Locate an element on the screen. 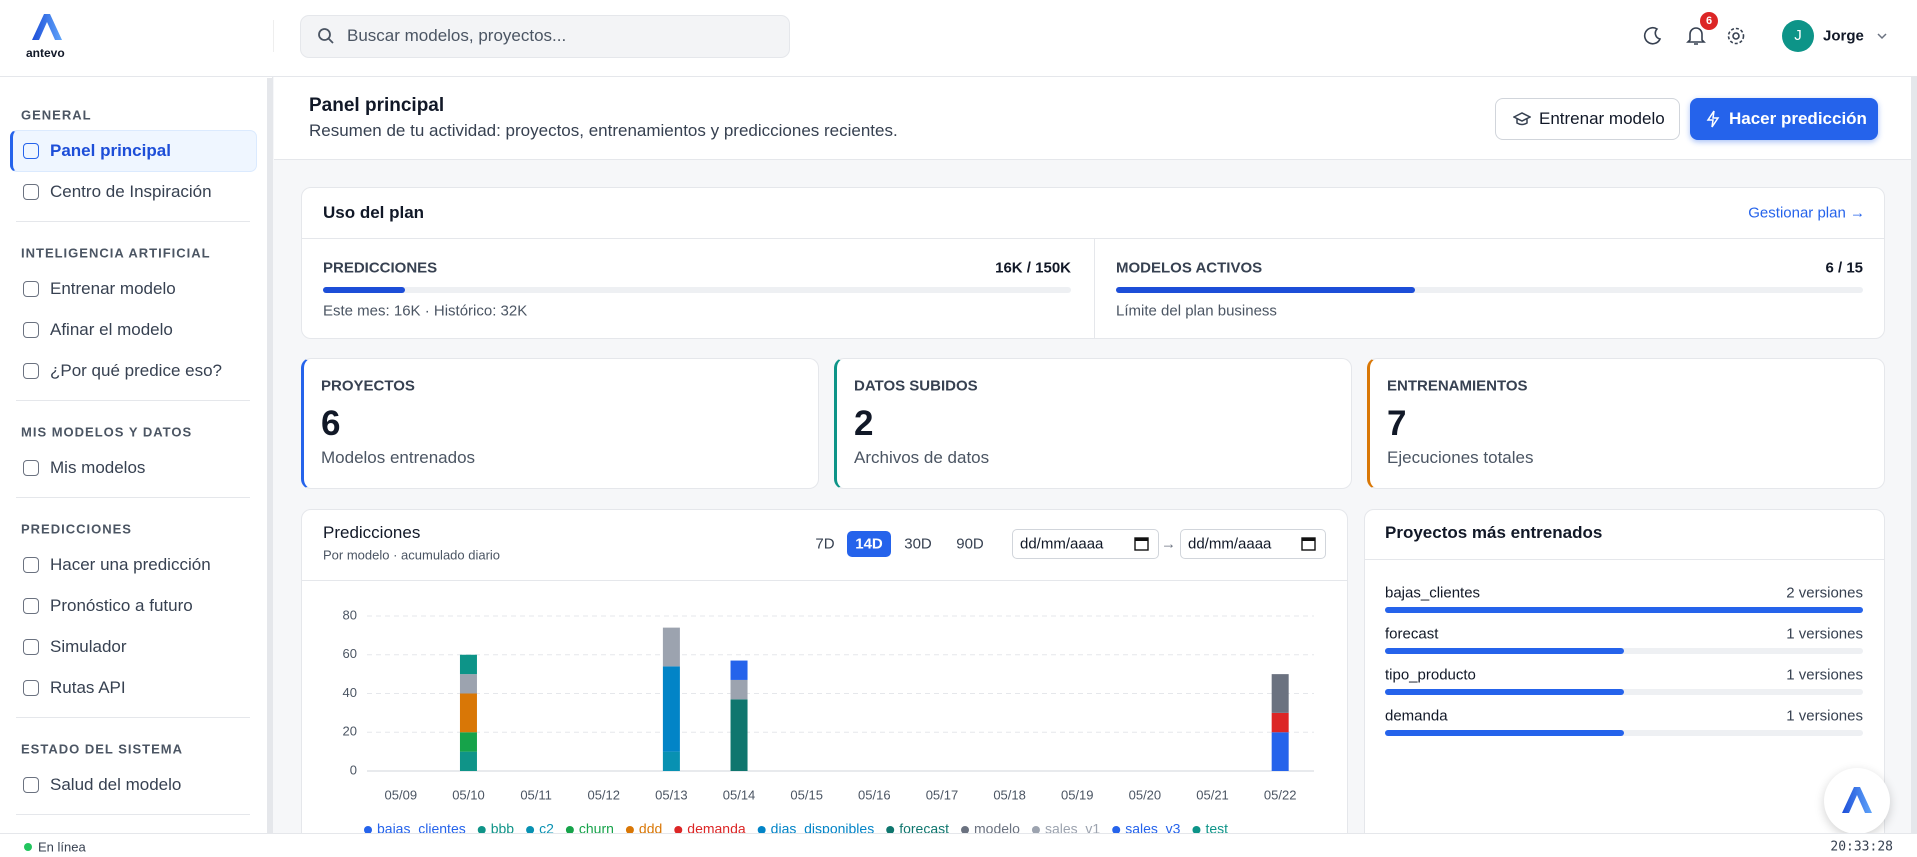  stat-value: 6 is located at coordinates (331, 423).